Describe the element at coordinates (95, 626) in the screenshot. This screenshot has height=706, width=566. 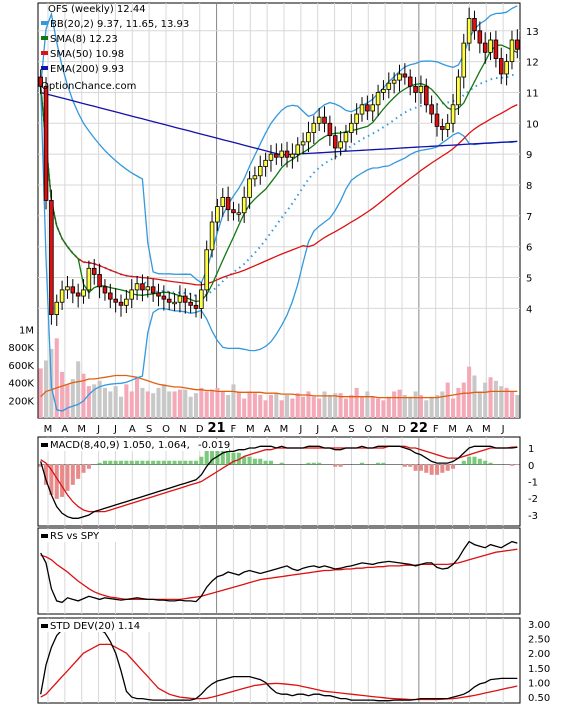
I see `std-label: STD DEV(20) 1.14` at that location.